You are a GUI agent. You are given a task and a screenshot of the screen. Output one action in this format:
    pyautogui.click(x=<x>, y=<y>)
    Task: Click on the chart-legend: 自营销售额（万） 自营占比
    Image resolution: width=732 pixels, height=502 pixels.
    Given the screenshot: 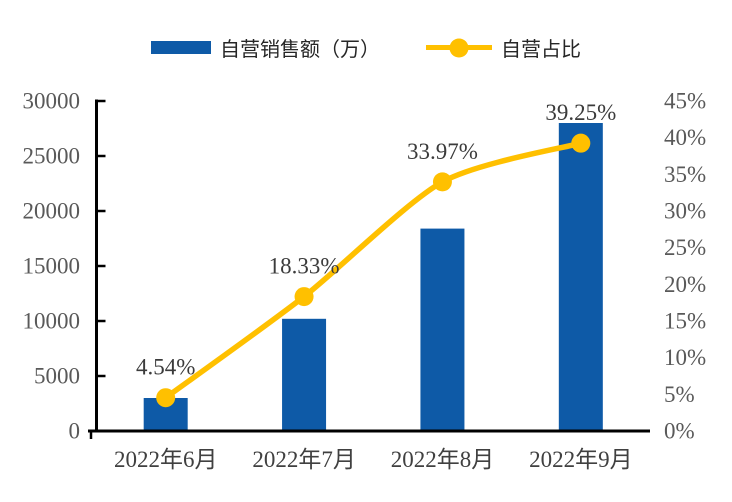 What is the action you would take?
    pyautogui.click(x=366, y=47)
    